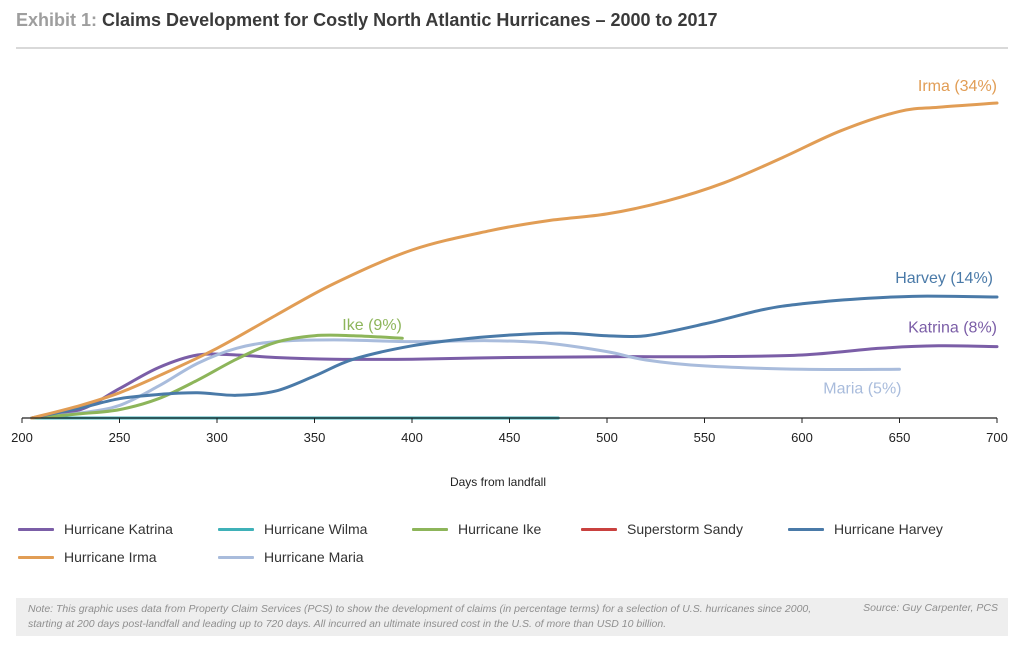 This screenshot has width=1024, height=650. What do you see at coordinates (118, 529) in the screenshot?
I see `legend-label: Hurricane Katrina` at bounding box center [118, 529].